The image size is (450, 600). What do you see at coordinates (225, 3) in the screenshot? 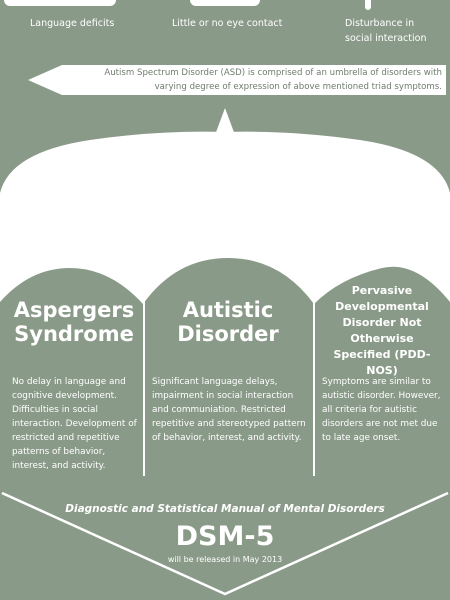
I see `eye-icon` at bounding box center [225, 3].